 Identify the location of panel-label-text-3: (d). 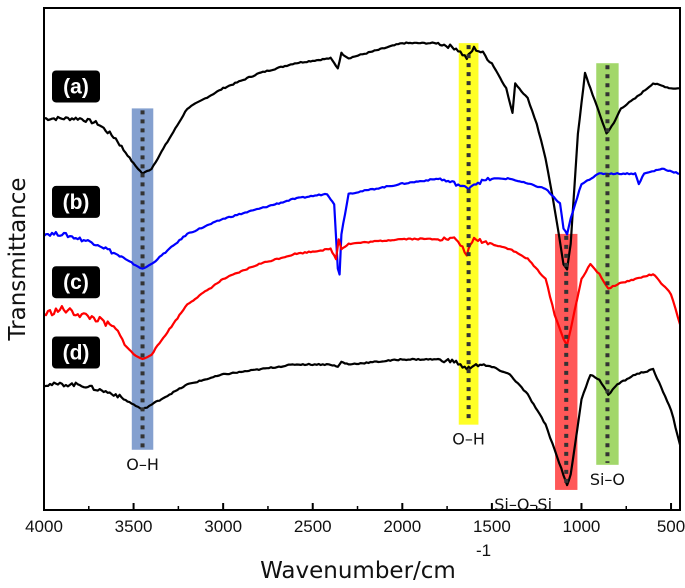
(76, 353).